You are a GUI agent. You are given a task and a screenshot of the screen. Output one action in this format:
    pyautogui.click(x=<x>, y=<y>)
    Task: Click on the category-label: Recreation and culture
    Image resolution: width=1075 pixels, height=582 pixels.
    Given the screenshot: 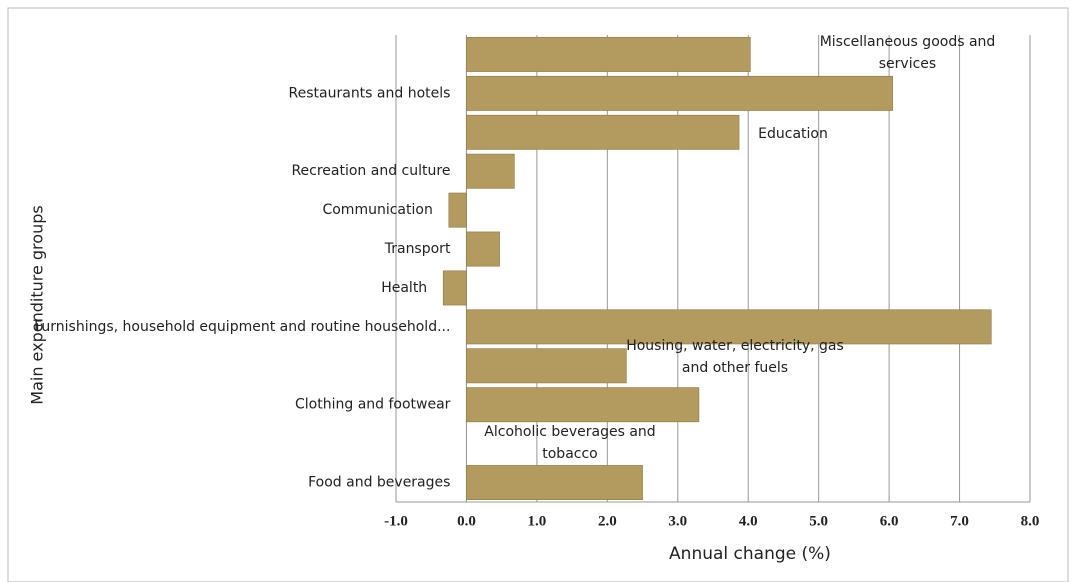 What is the action you would take?
    pyautogui.click(x=370, y=171)
    